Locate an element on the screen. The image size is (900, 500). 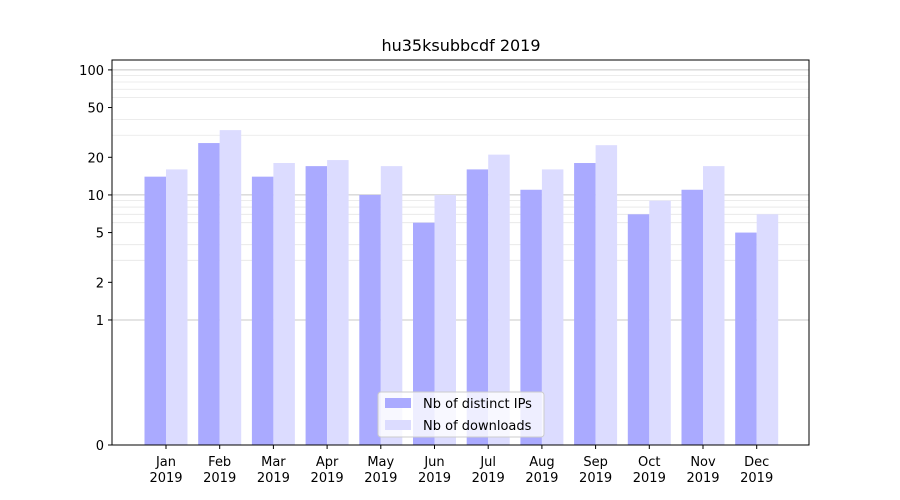
y-tick-label: 5 is located at coordinates (100, 234).